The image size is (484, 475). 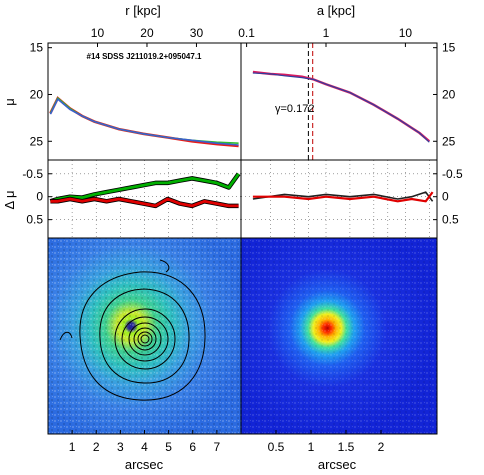 I want to click on image-right-xlabel: arcsec, so click(x=337, y=464).